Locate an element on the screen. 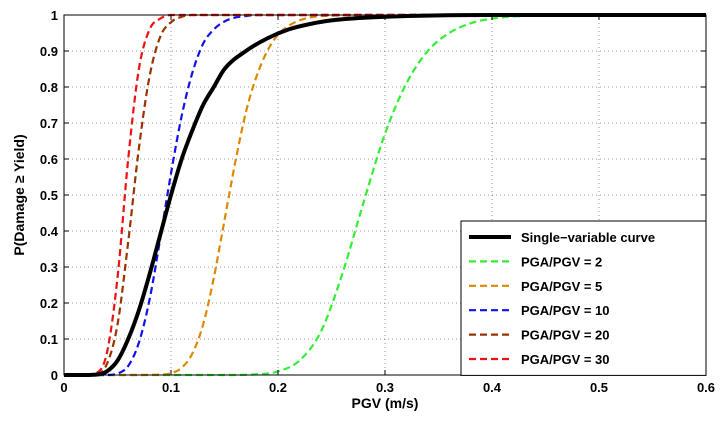 The image size is (721, 425). x-axis-label: PGV (m/s) is located at coordinates (385, 403).